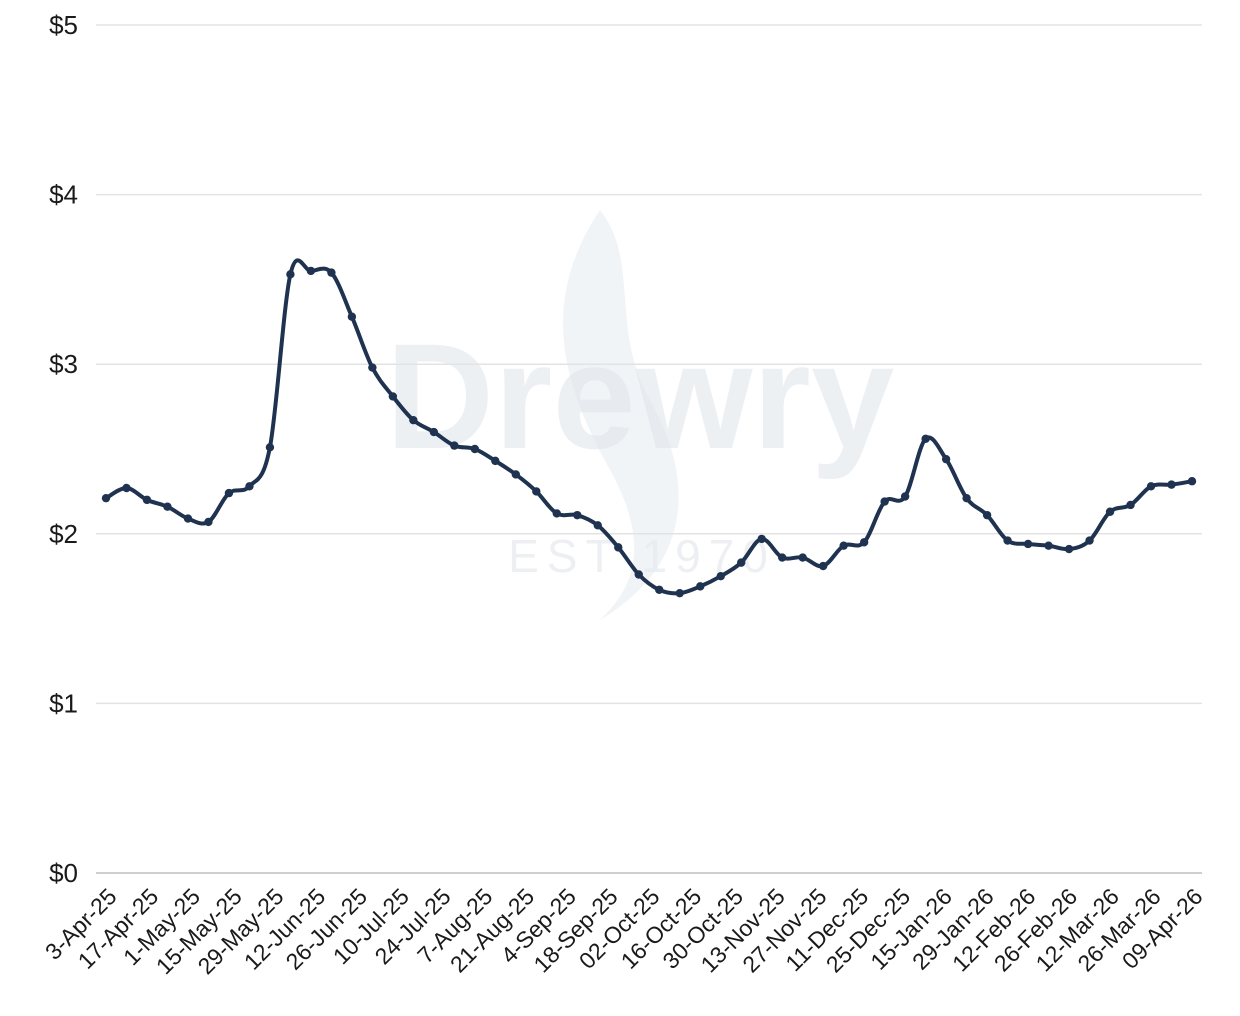 The height and width of the screenshot is (1016, 1240). Describe the element at coordinates (63, 449) in the screenshot. I see `y-axis: $0 $1 $2 $3 $4 $5` at that location.